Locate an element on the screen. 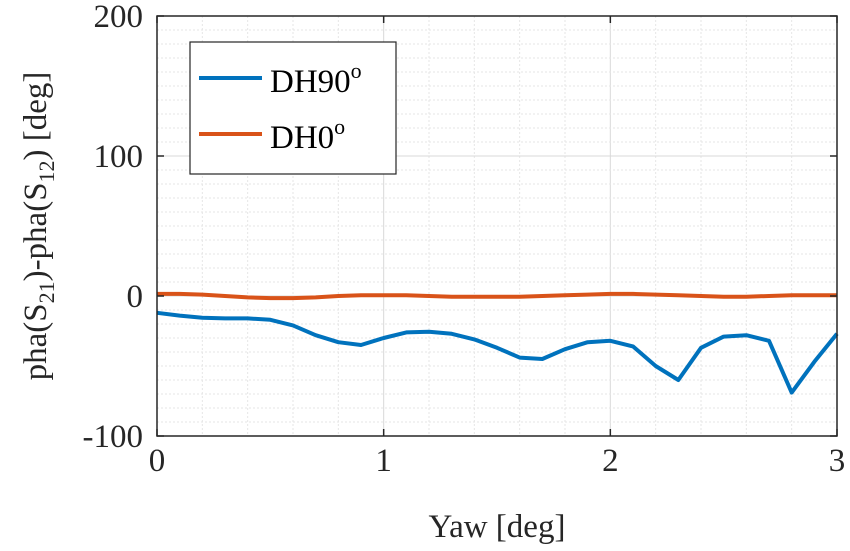 The height and width of the screenshot is (551, 850). legend: DH90o DH0o is located at coordinates (293, 108).